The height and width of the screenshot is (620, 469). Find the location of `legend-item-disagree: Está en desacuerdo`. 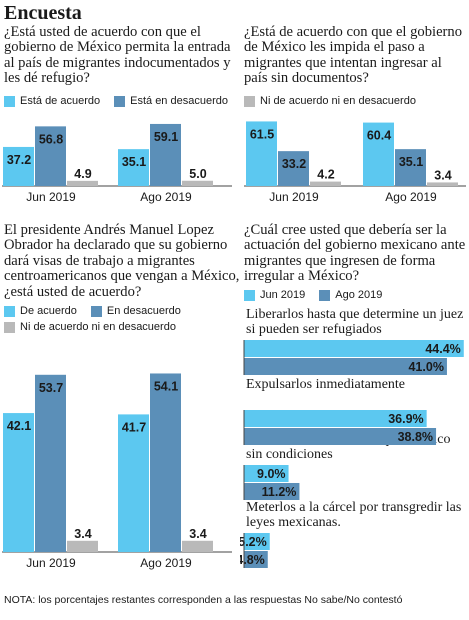

legend-item-disagree: Está en desacuerdo is located at coordinates (171, 101).